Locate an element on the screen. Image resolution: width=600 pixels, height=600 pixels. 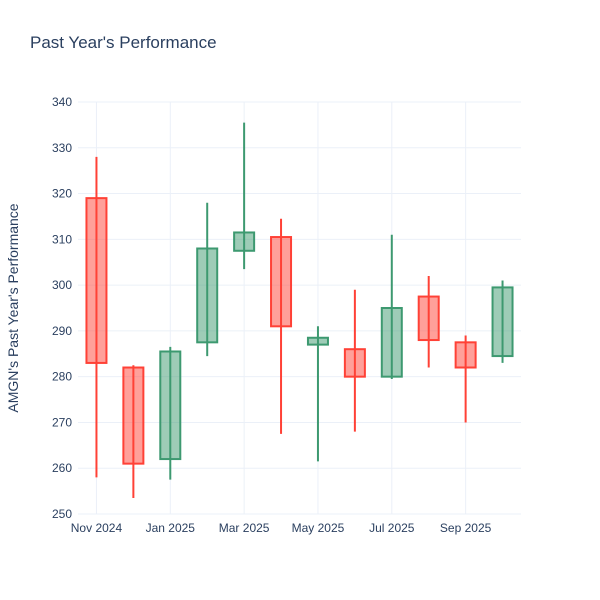
y-tick-label: 310 is located at coordinates (62, 239).